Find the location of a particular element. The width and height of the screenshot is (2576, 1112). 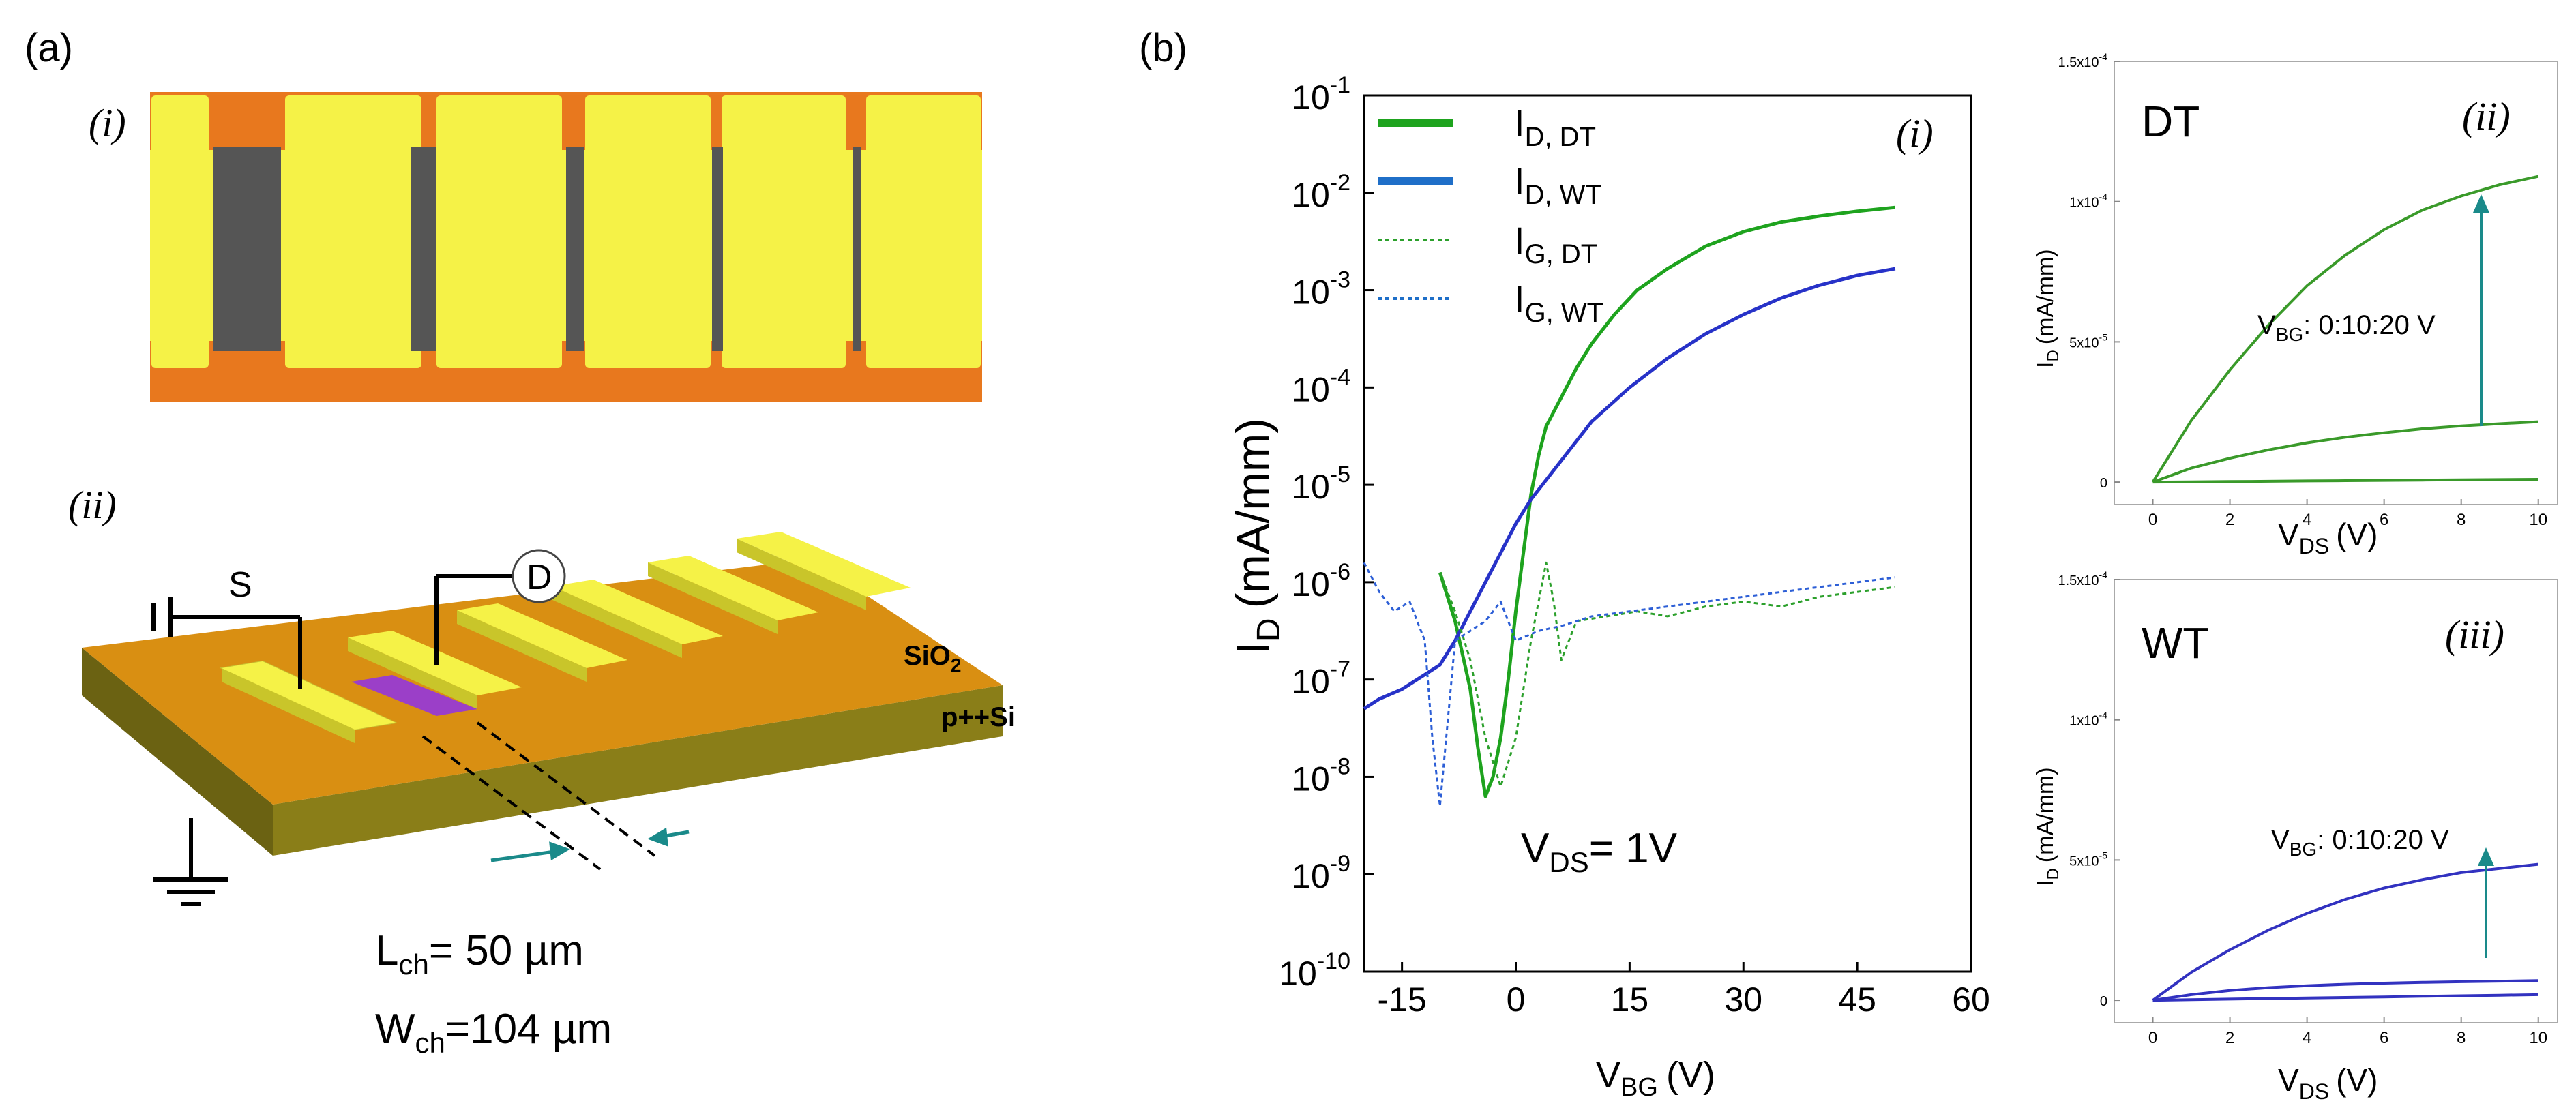

dt-y-tick-label-1: 5x10⁻⁵ is located at coordinates (2088, 341).